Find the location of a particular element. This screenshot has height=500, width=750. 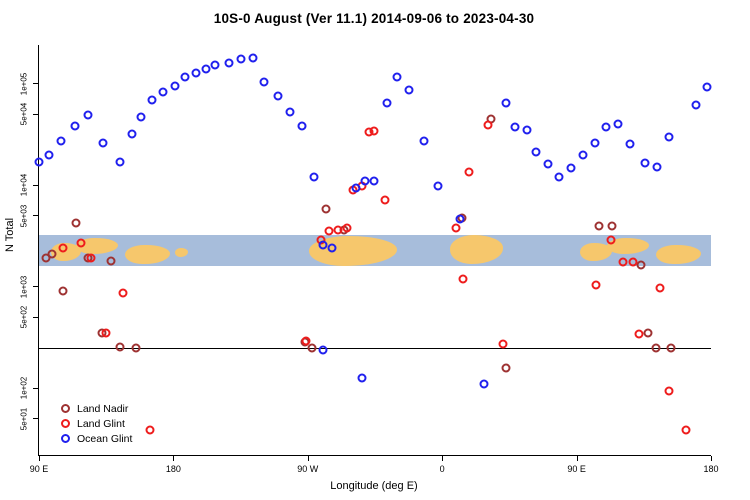

y-axis-label: N Total is located at coordinates (10, 234).